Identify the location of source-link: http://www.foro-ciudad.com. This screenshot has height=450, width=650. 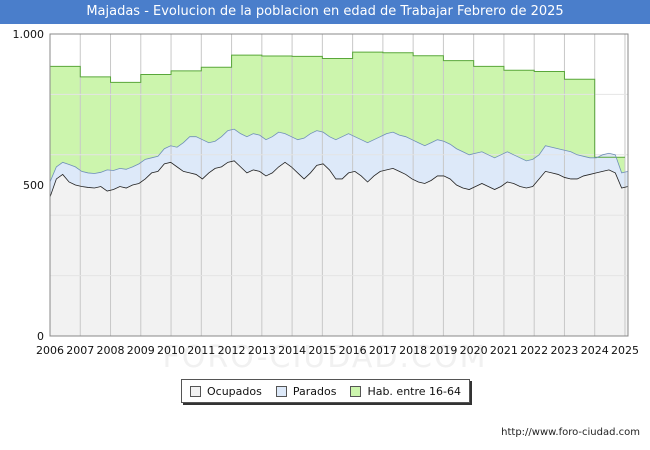
(570, 432).